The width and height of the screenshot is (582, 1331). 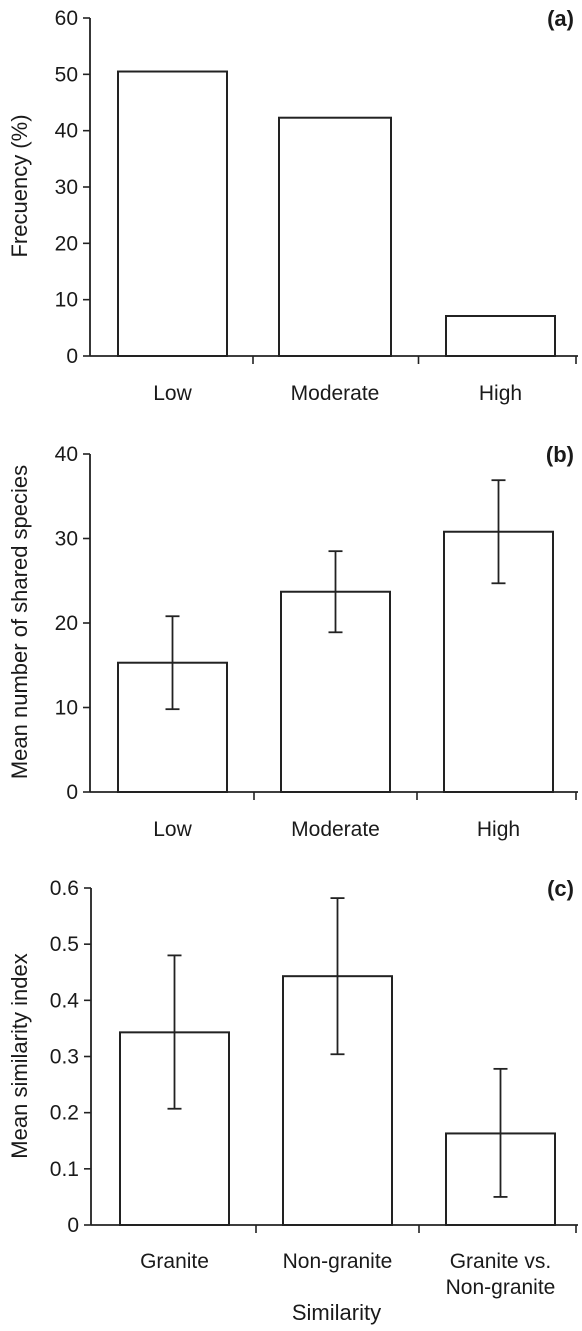 What do you see at coordinates (174, 1261) in the screenshot?
I see `x-category-label: Granite` at bounding box center [174, 1261].